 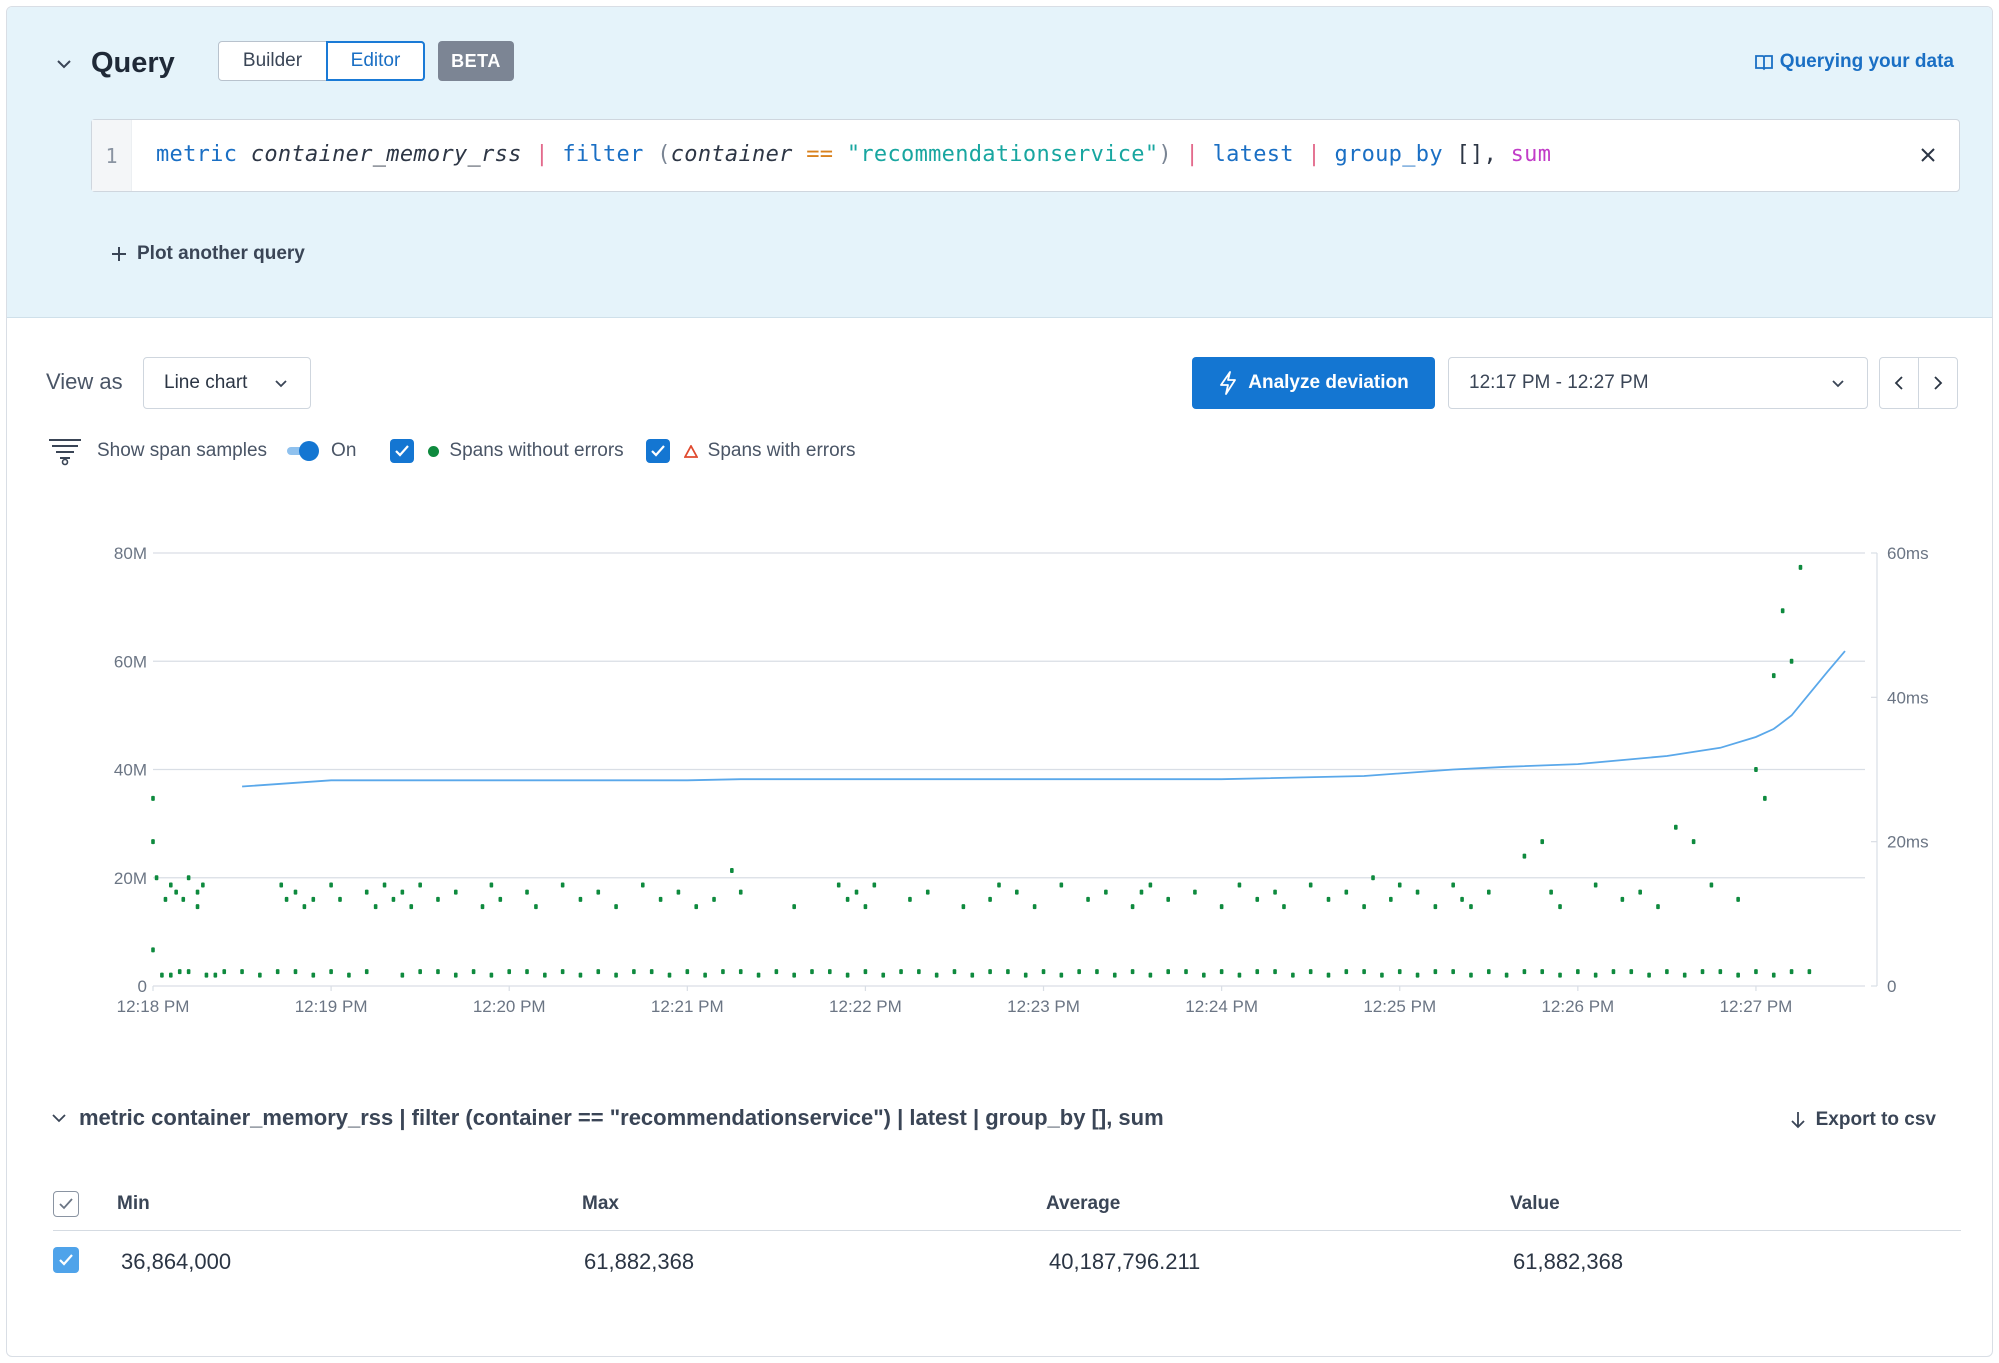 I want to click on code-token: ==, so click(x=819, y=154).